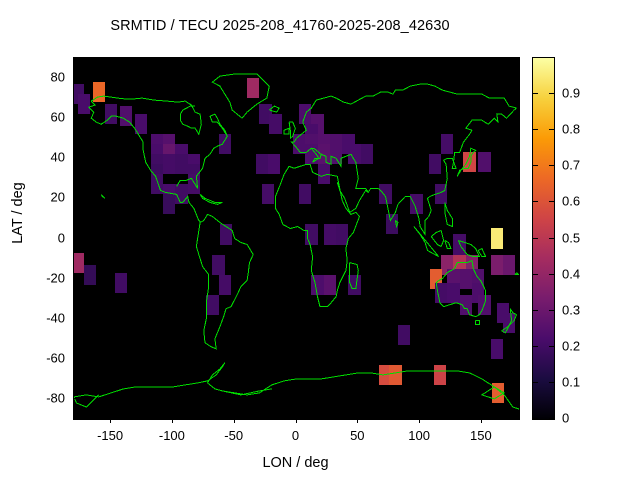  Describe the element at coordinates (110, 435) in the screenshot. I see `x-tick-label: -150` at that location.